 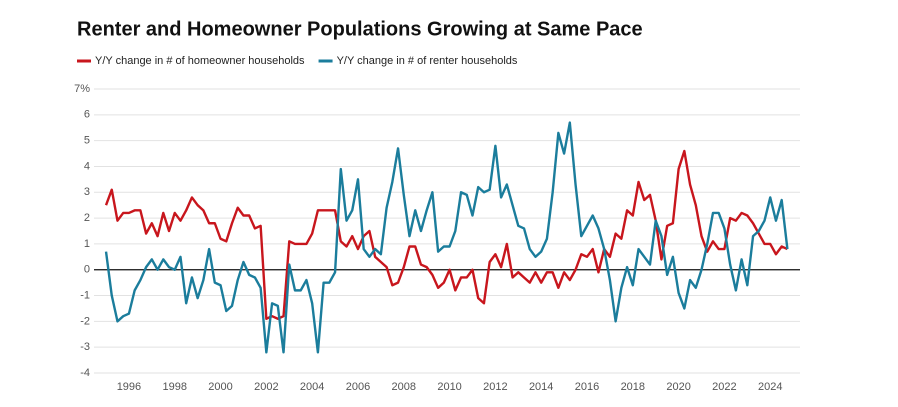 I want to click on y-tick-label: 3, so click(x=87, y=192).